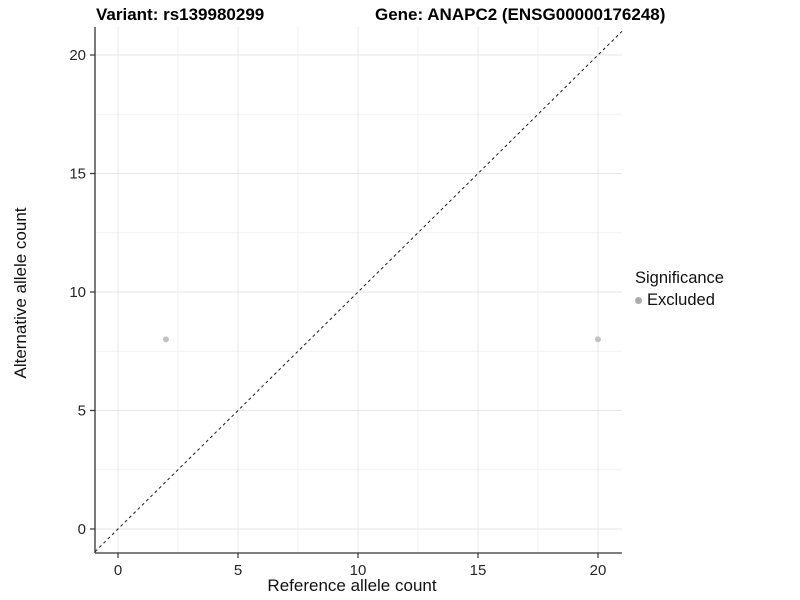 The width and height of the screenshot is (800, 600). Describe the element at coordinates (118, 570) in the screenshot. I see `x-tick-label: 0` at that location.